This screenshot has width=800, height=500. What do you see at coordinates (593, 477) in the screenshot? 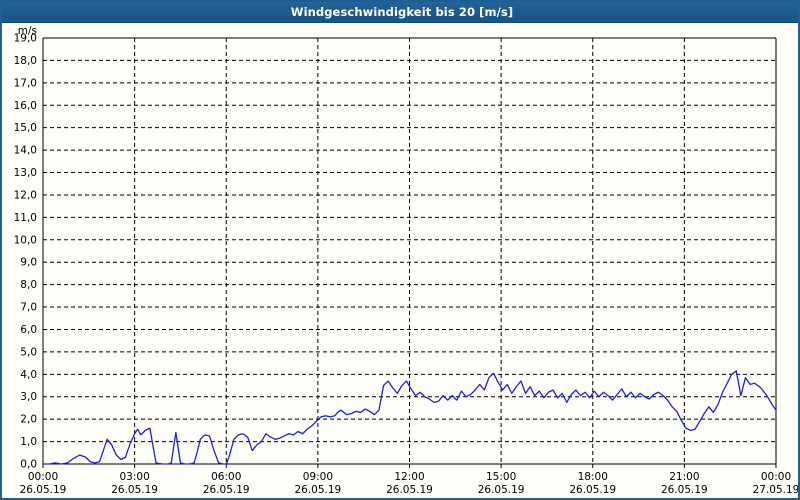
I see `x-tick-label-time: 18:00` at bounding box center [593, 477].